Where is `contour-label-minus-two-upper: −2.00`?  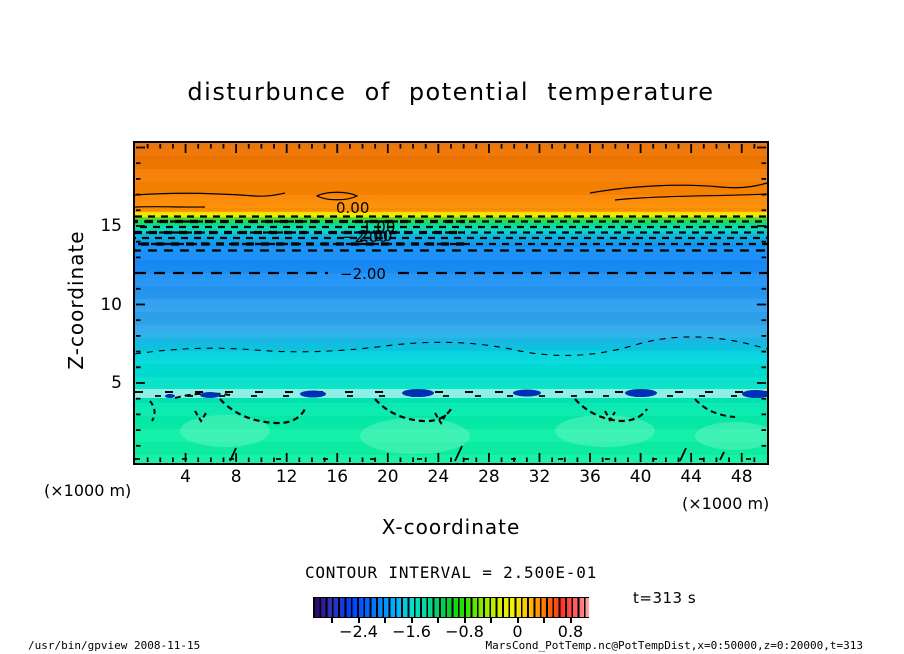 contour-label-minus-two-upper: −2.00 is located at coordinates (365, 237).